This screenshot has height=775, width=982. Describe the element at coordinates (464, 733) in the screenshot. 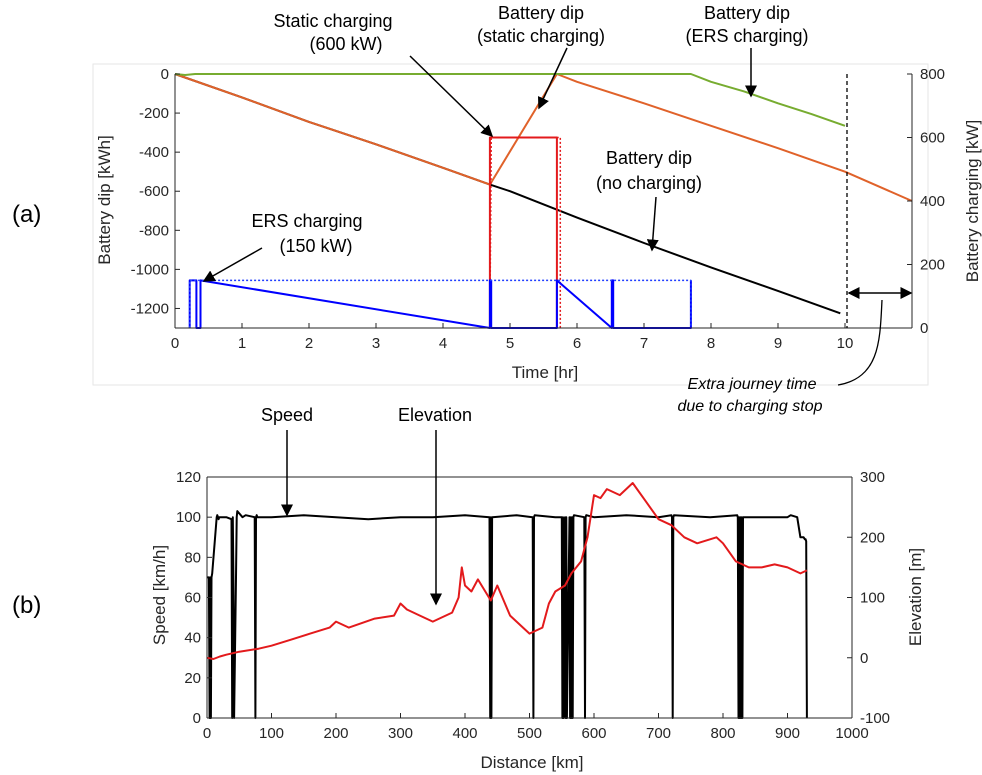

I see `b-xtick-label: 400` at that location.